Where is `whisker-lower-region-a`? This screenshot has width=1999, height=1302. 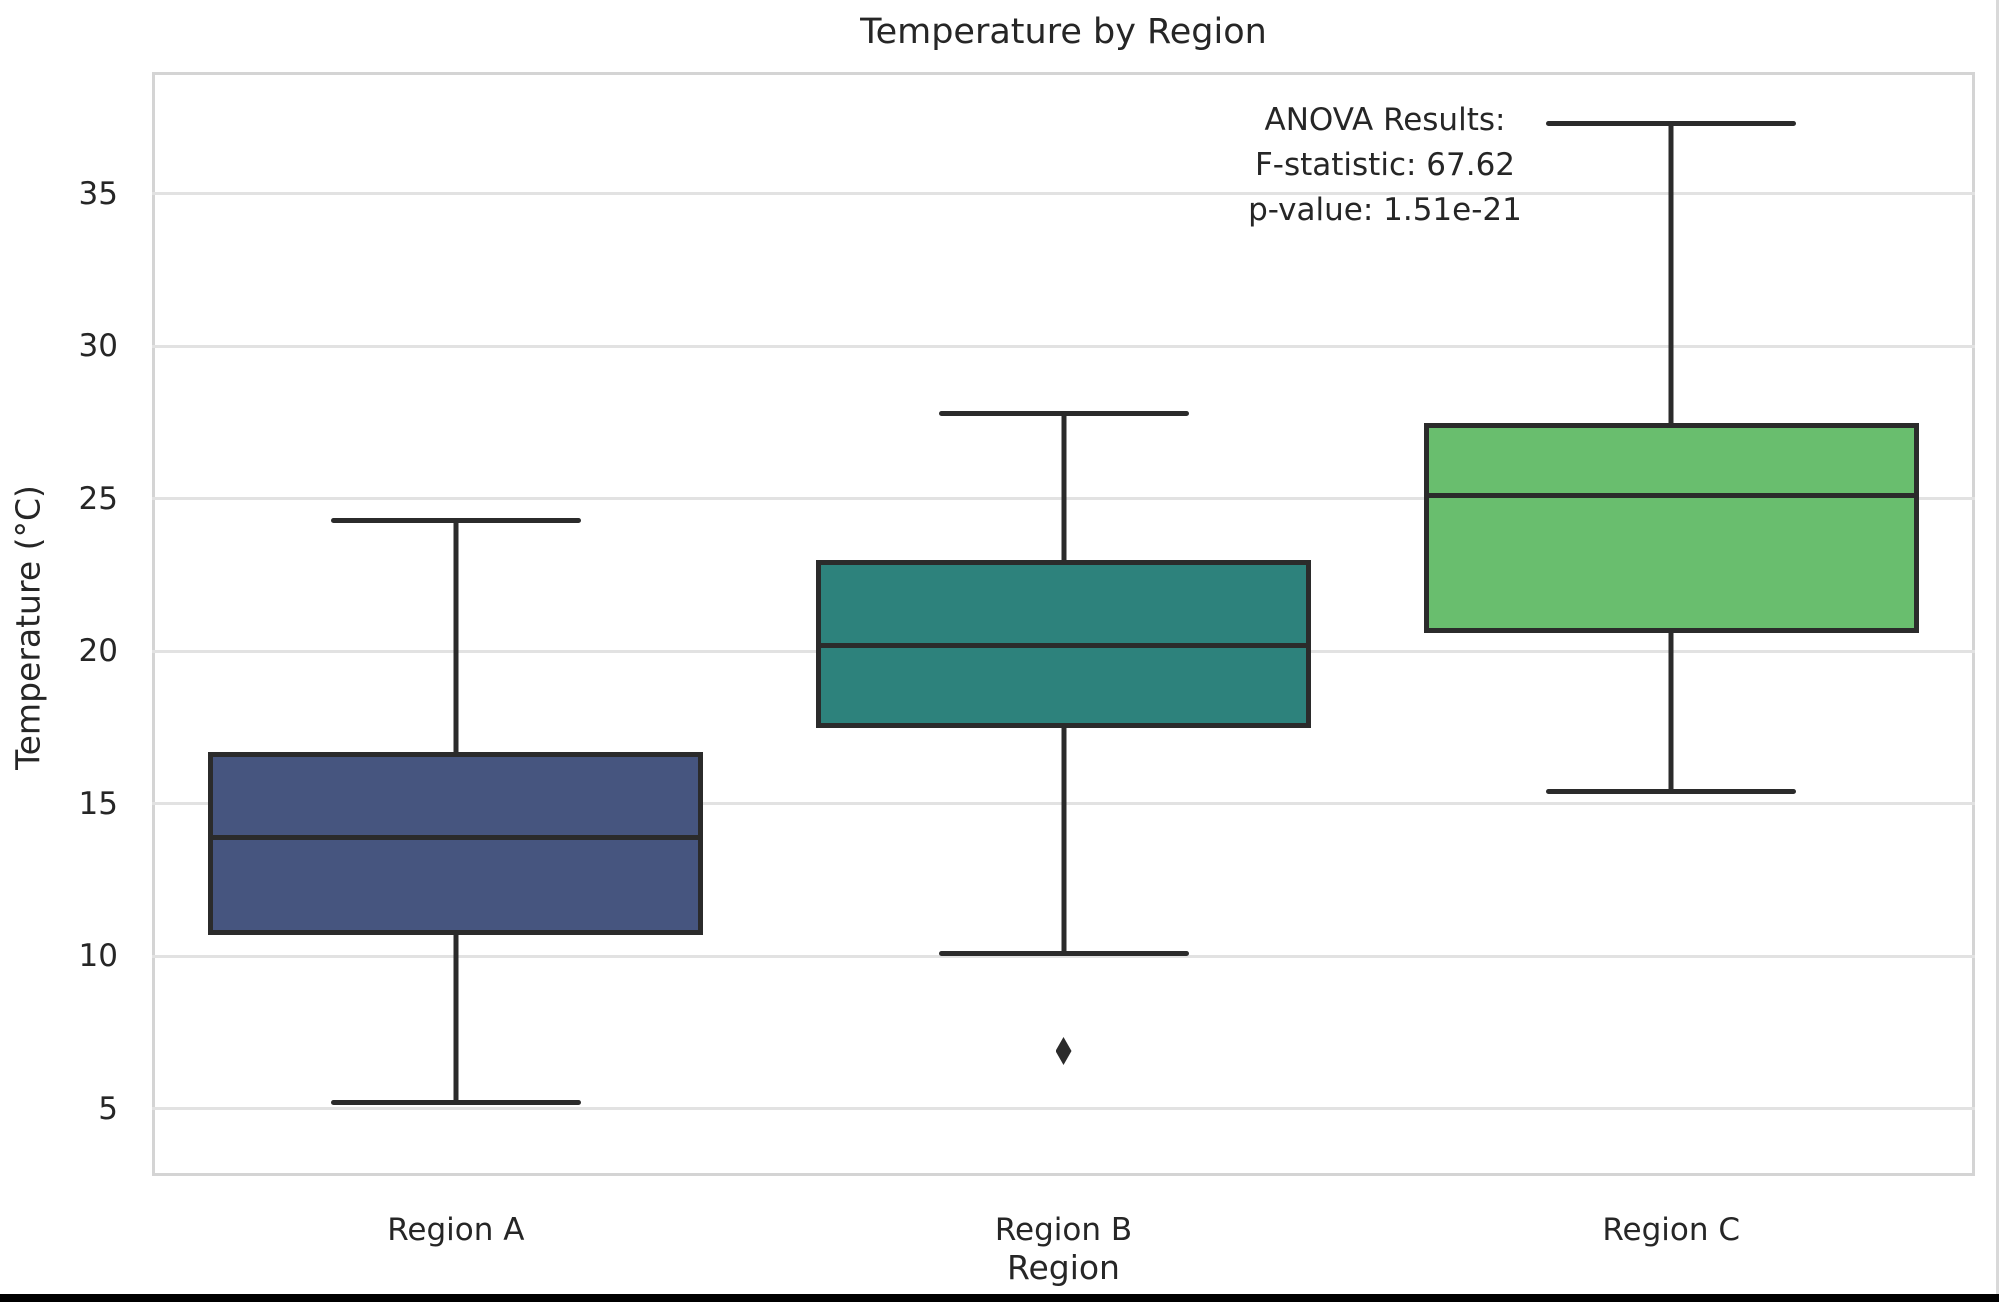 whisker-lower-region-a is located at coordinates (456, 1019).